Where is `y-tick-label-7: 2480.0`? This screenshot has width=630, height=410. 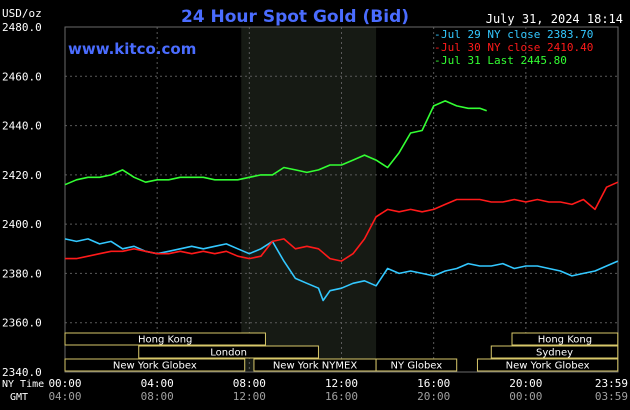
y-tick-label-7: 2480.0 is located at coordinates (22, 27).